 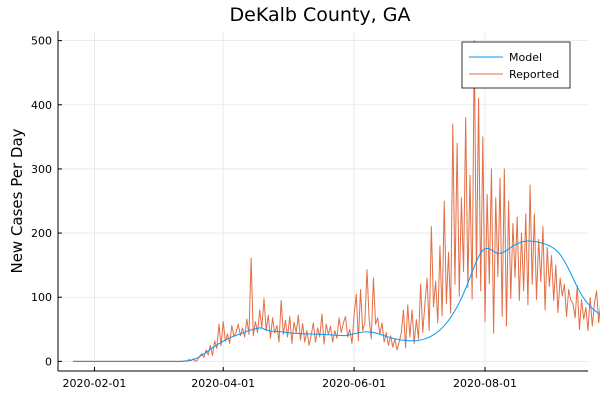 I want to click on legend: Model Reported, so click(x=516, y=65).